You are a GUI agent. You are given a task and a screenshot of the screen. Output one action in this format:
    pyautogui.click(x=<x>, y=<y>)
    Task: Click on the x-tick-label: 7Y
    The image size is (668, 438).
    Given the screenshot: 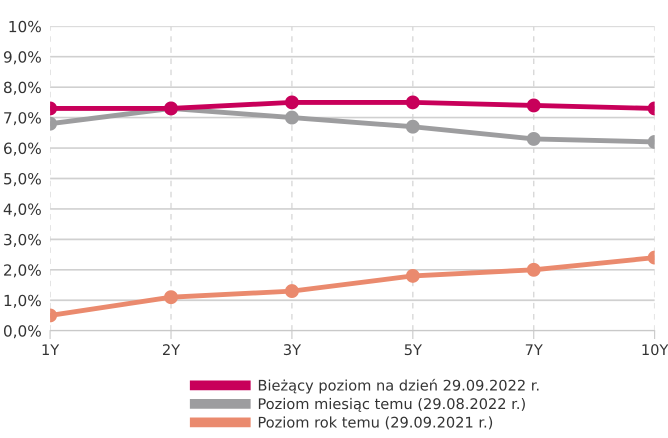 What is the action you would take?
    pyautogui.click(x=534, y=349)
    